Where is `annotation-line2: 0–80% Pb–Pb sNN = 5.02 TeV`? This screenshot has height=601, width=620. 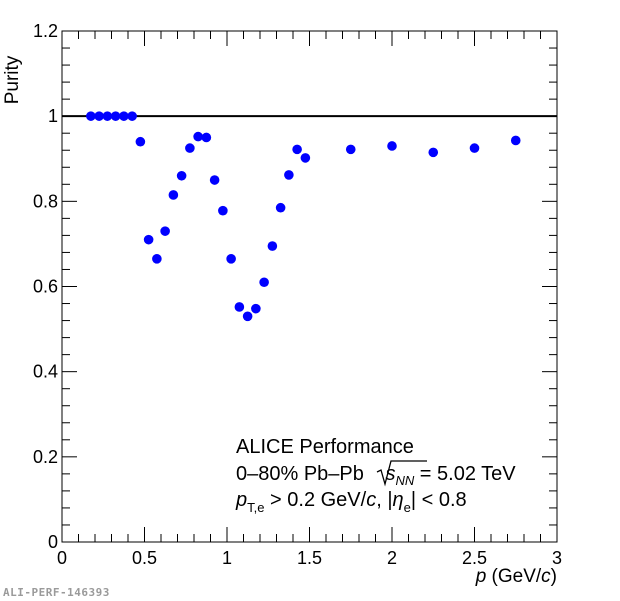
annotation-line2: 0–80% Pb–Pb sNN = 5.02 TeV is located at coordinates (376, 475).